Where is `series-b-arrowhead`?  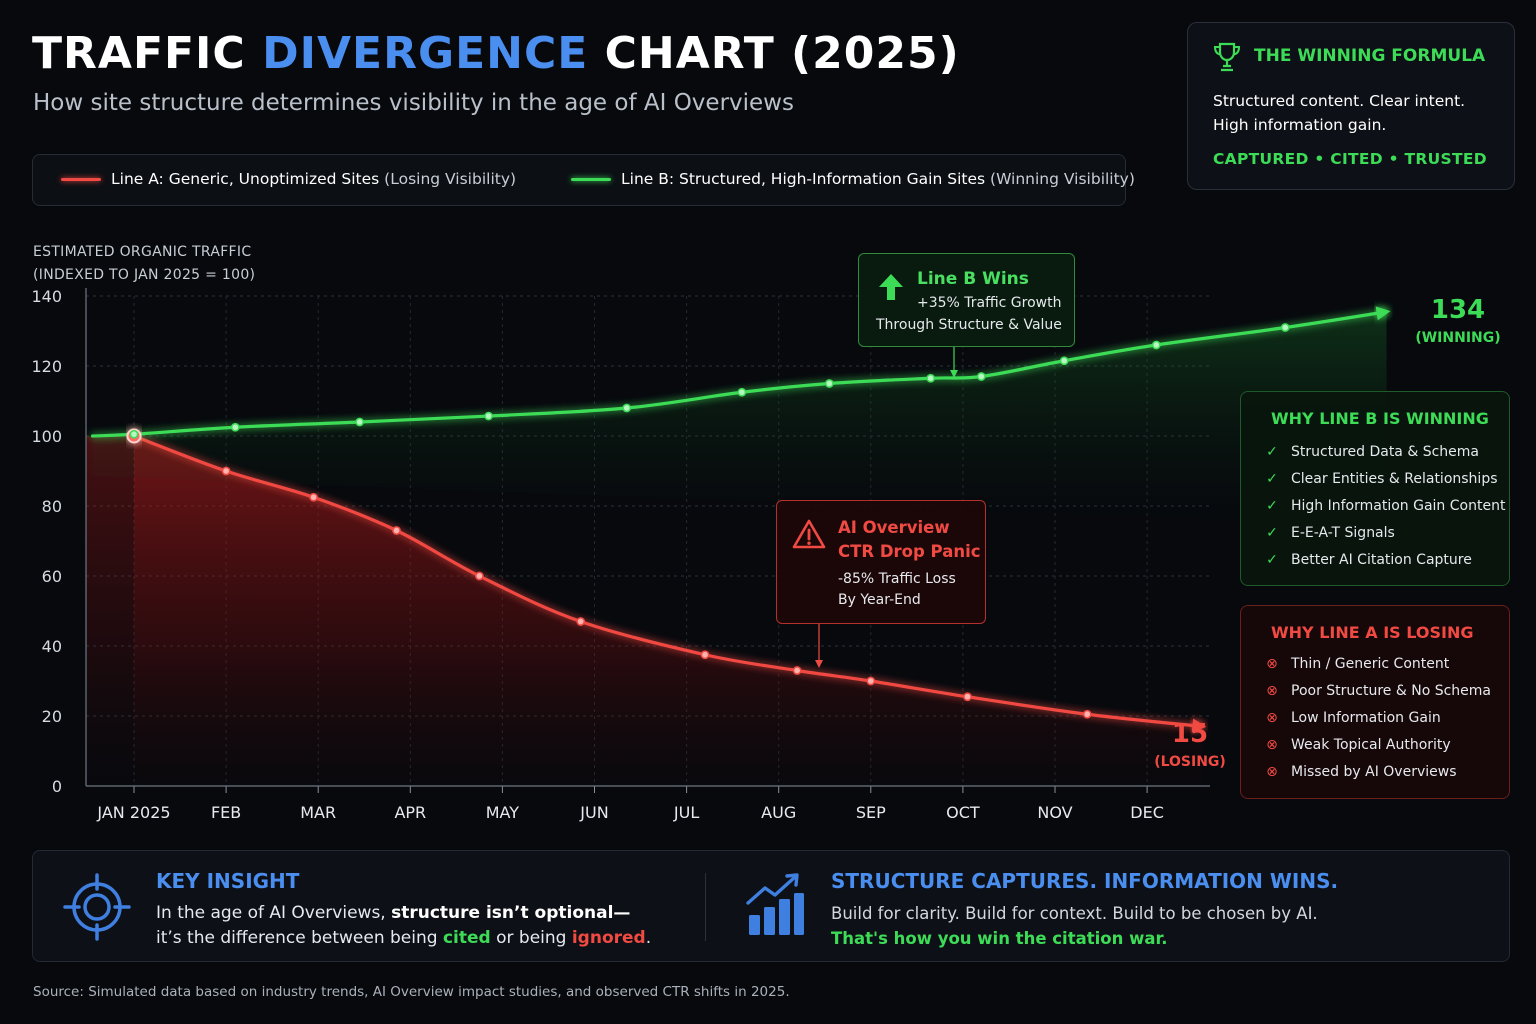
series-b-arrowhead is located at coordinates (1383, 313).